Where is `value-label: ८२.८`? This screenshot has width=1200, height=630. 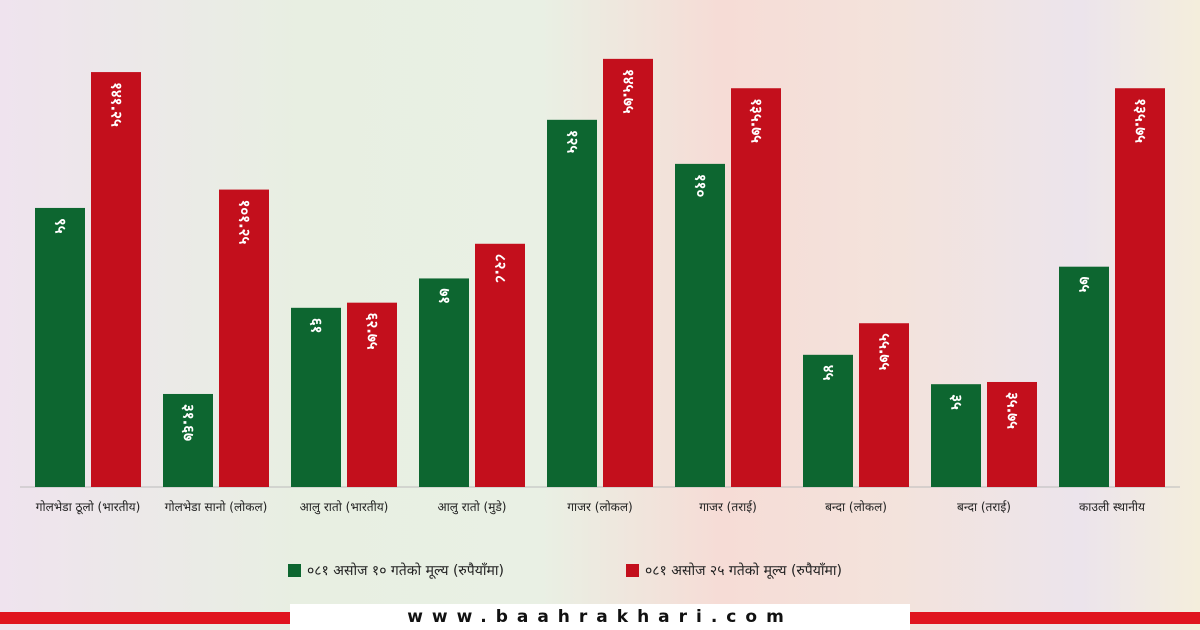
value-label: ८२.८ is located at coordinates (501, 268).